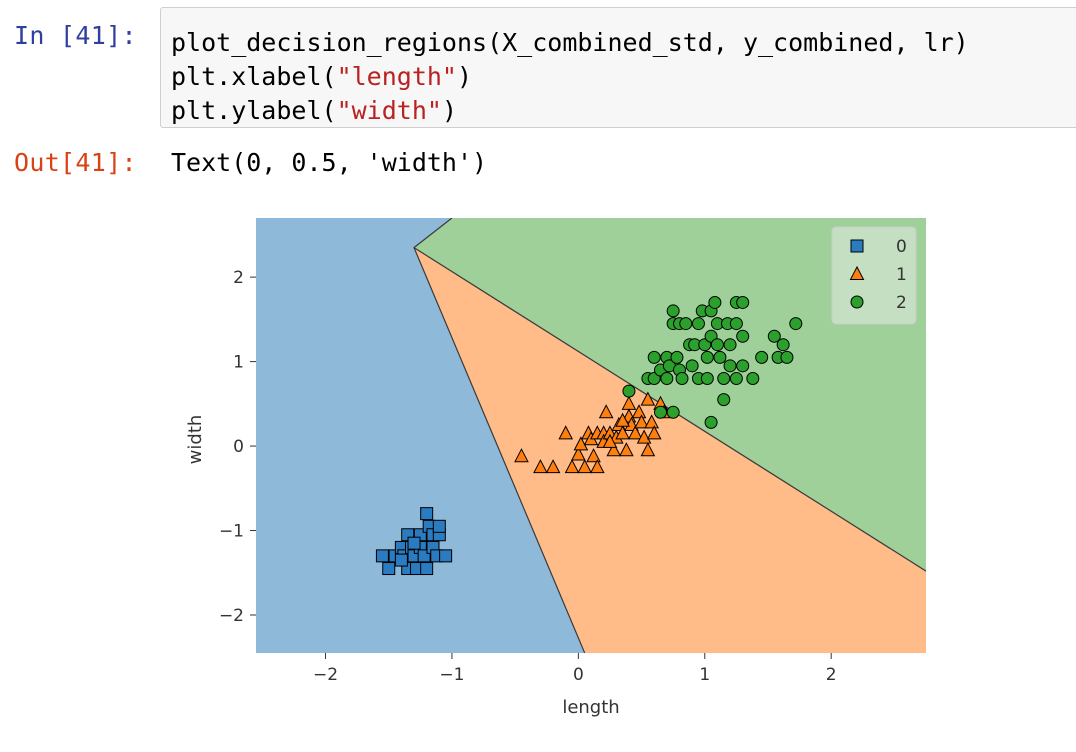  What do you see at coordinates (901, 247) in the screenshot?
I see `legend-label: 0` at bounding box center [901, 247].